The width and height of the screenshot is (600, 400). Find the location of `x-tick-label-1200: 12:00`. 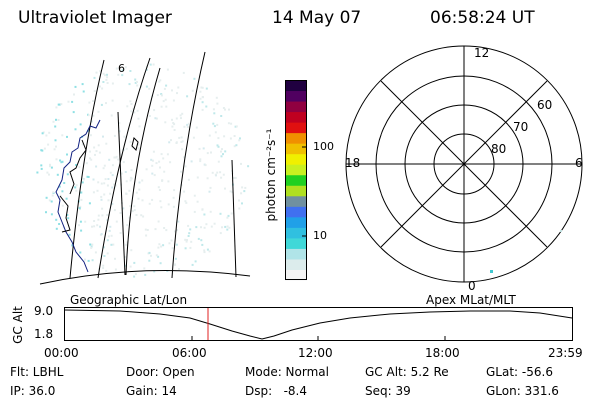

x-tick-label-1200: 12:00 is located at coordinates (315, 353).